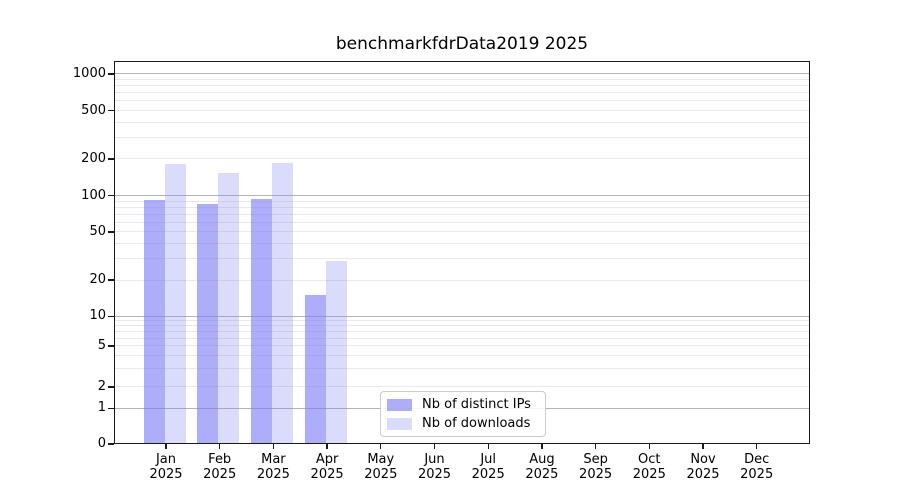  I want to click on bar-distinct-ips-jan, so click(154, 321).